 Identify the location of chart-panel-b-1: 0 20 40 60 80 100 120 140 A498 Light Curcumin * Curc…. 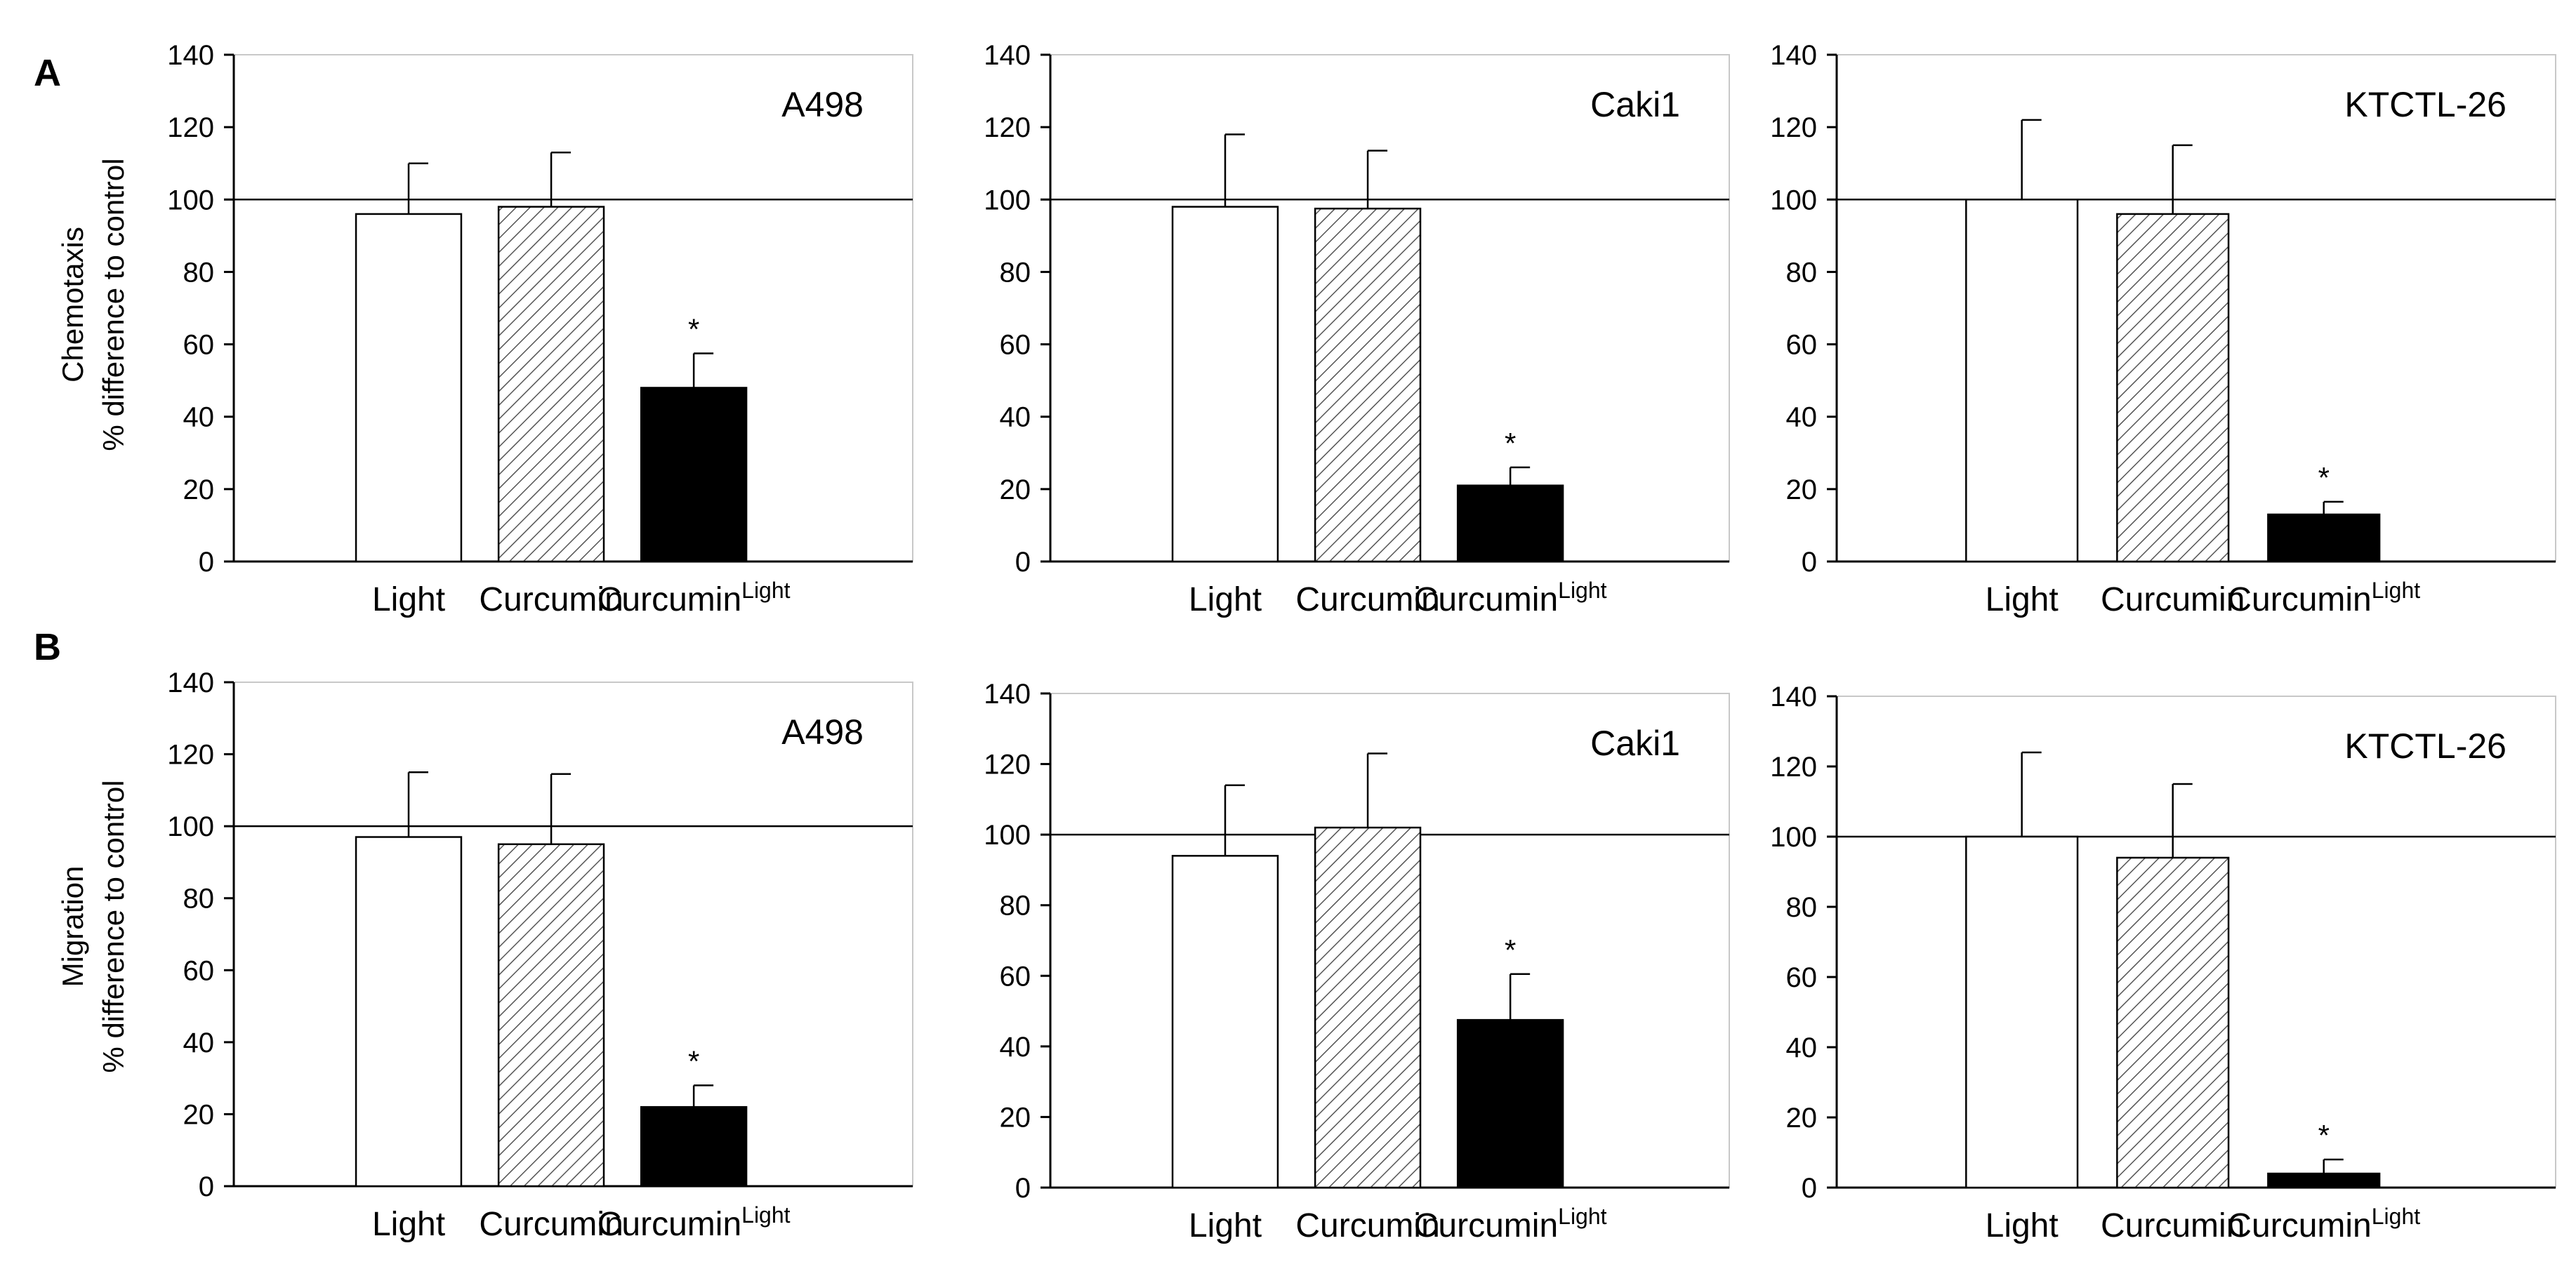
(540, 955).